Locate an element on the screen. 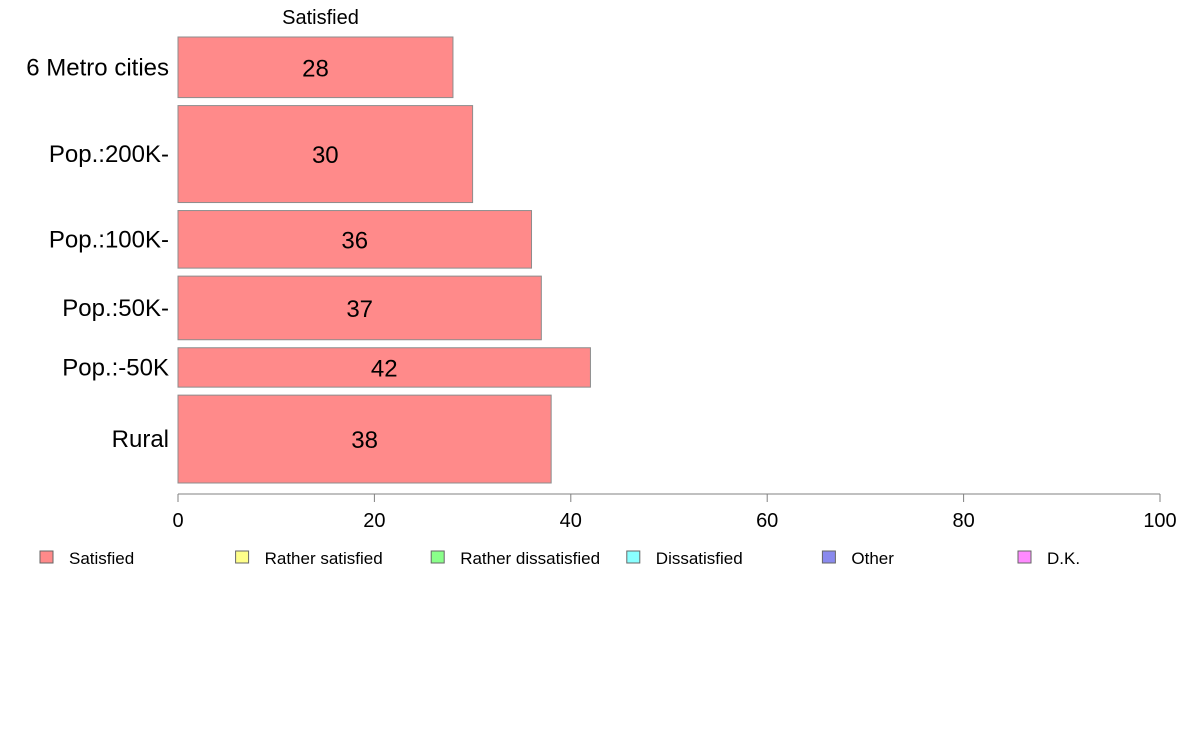 Image resolution: width=1188 pixels, height=736 pixels. x-tick-label-1: 20 is located at coordinates (374, 521).